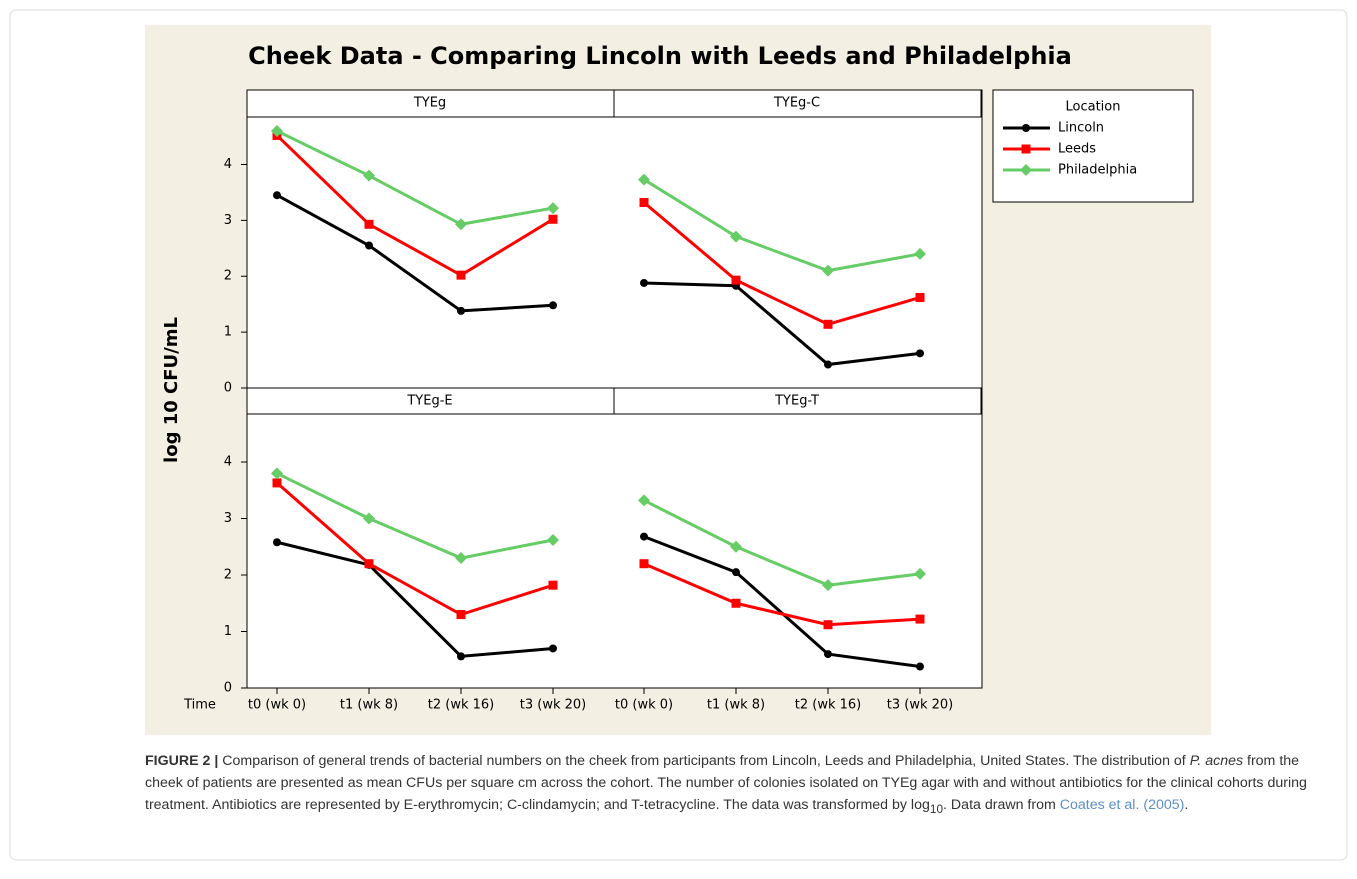 The image size is (1357, 879). I want to click on caption-label: FIGURE 2 |, so click(182, 761).